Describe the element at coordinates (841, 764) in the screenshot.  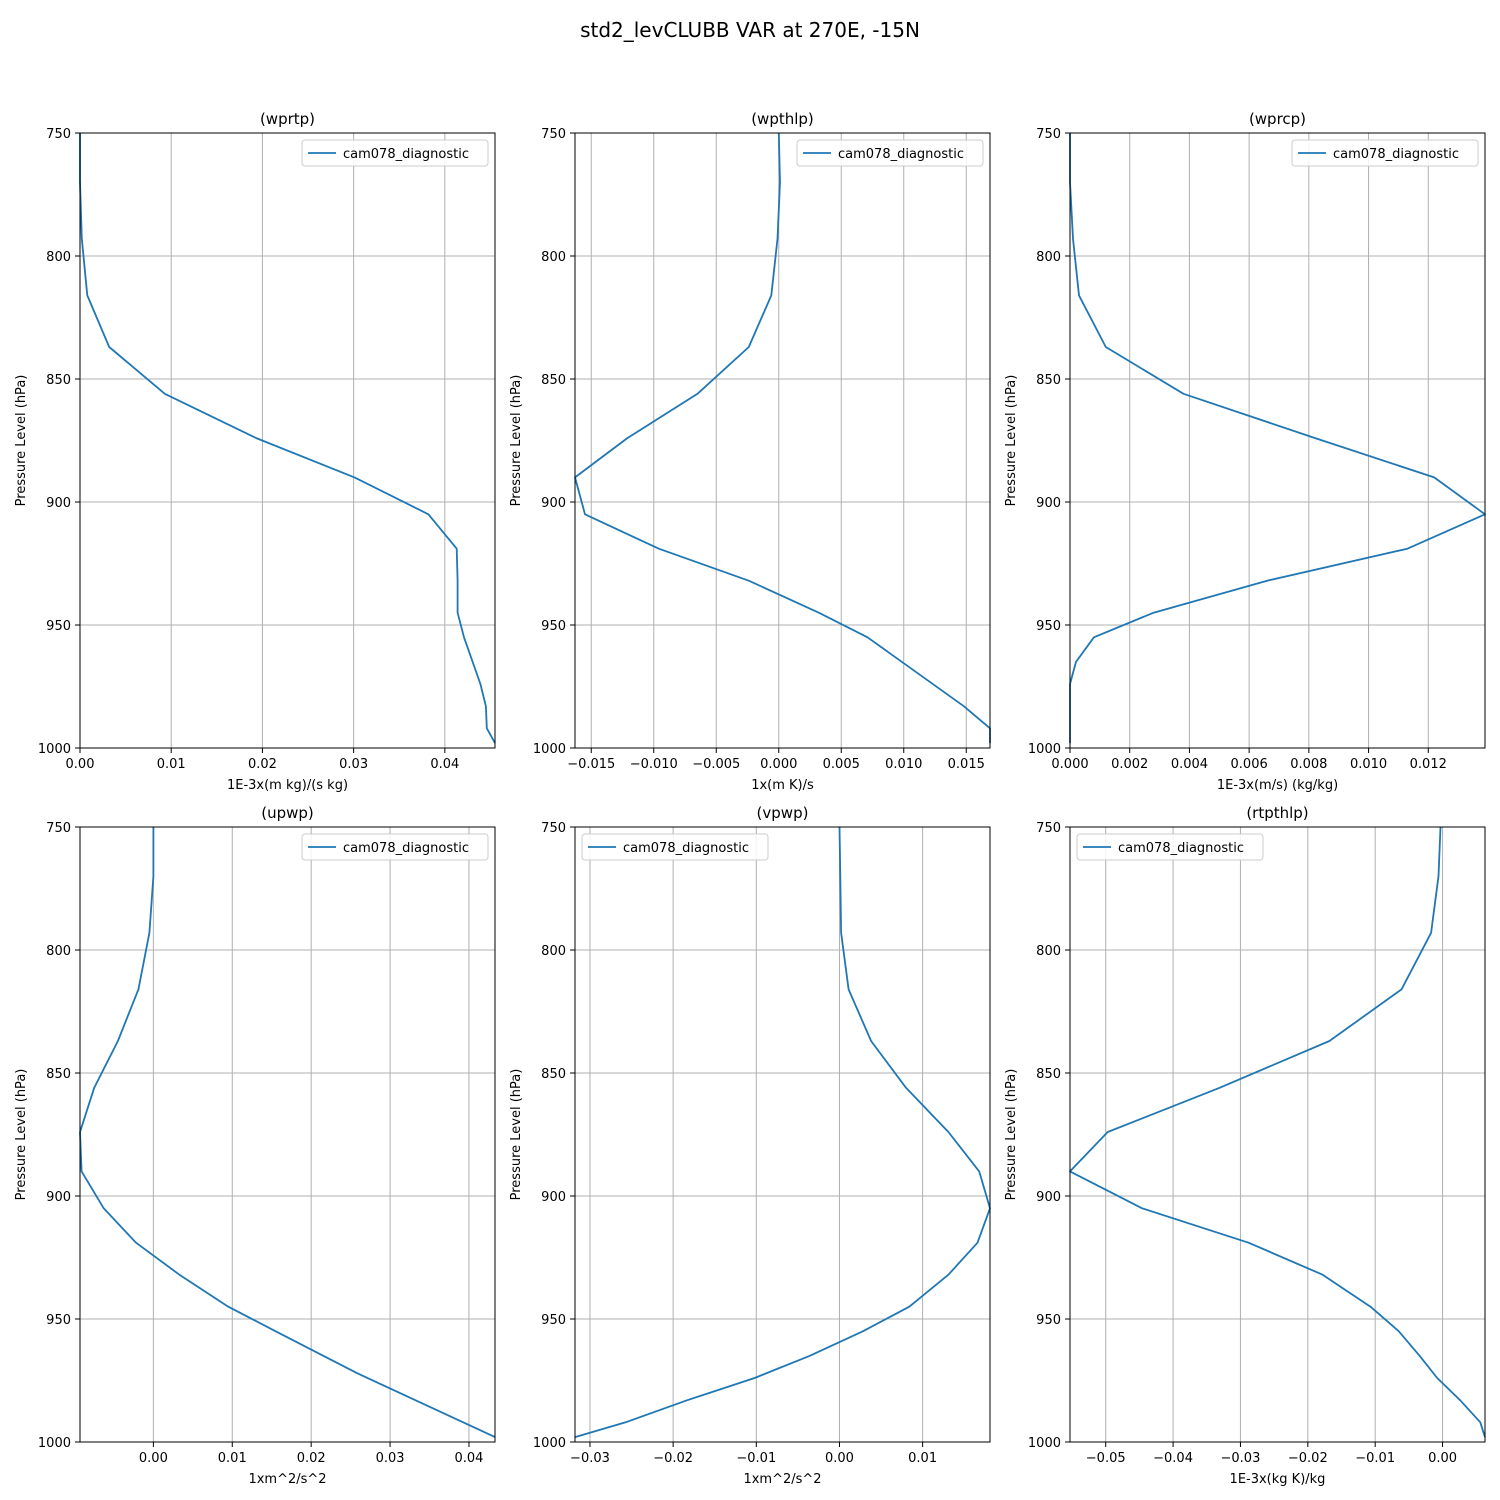
I see `x-tick-label: 0.005` at that location.